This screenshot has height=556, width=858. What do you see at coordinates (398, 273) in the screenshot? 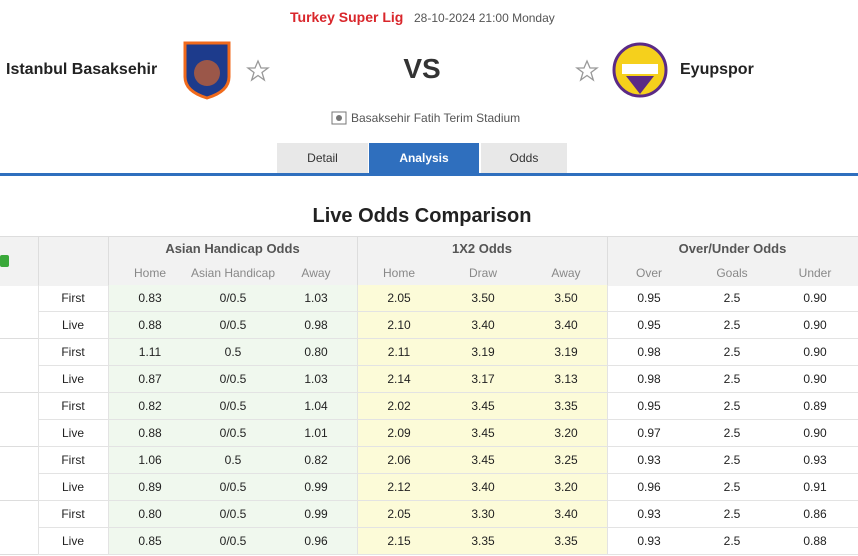
I see `sub-header: Home` at bounding box center [398, 273].